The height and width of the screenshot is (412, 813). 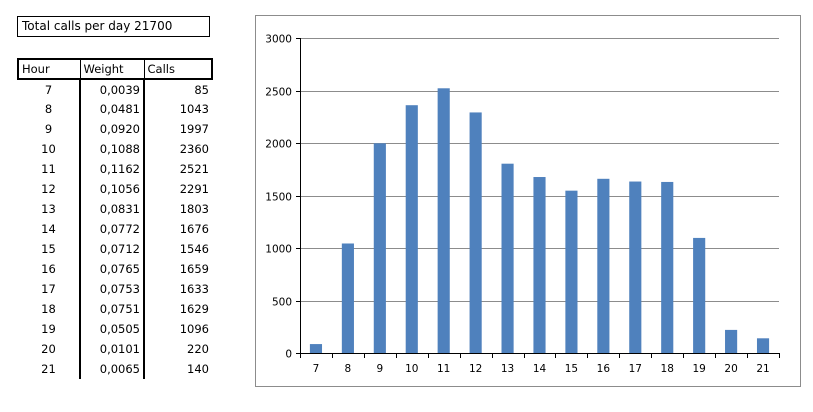 What do you see at coordinates (111, 369) in the screenshot?
I see `cell-weight: 0,0065` at bounding box center [111, 369].